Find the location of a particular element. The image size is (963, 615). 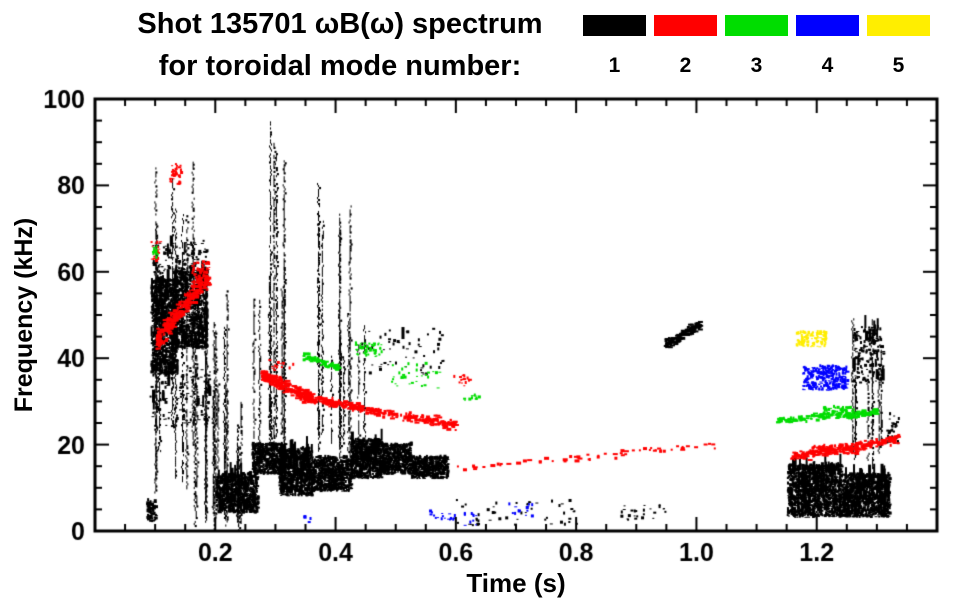

legend-label-mode-2: 2 is located at coordinates (685, 65).